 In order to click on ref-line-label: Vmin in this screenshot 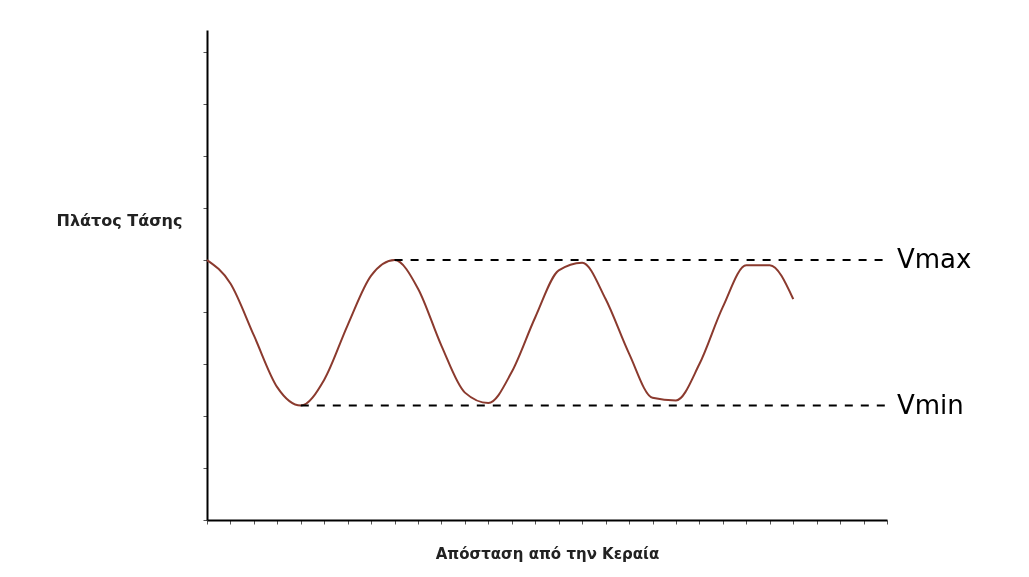, I will do `click(930, 404)`.